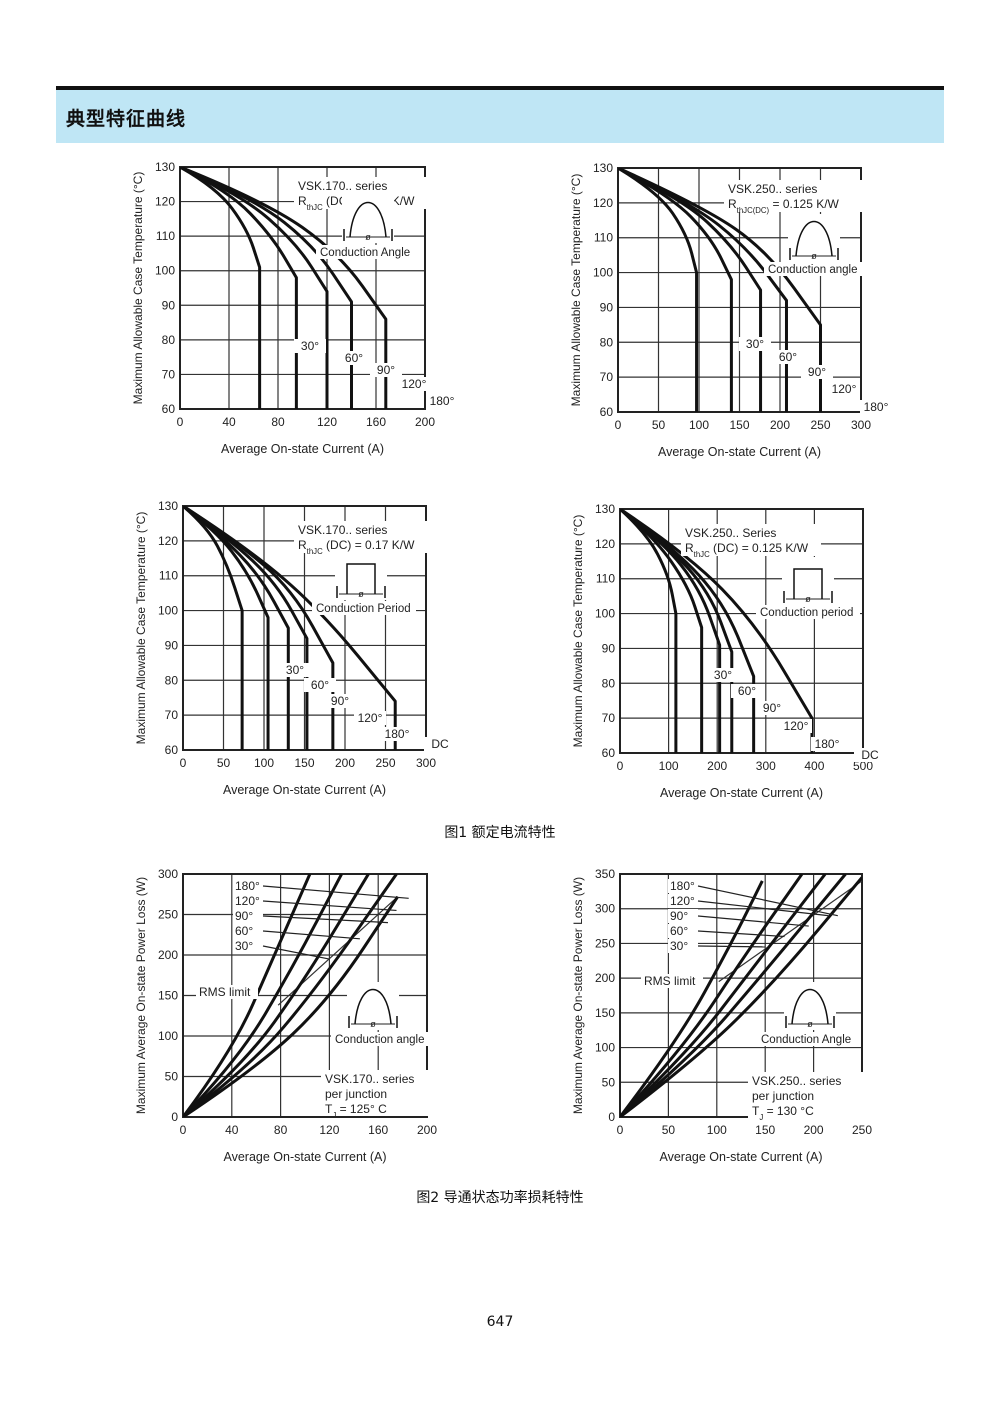  I want to click on x-tick-label: 250, so click(385, 763).